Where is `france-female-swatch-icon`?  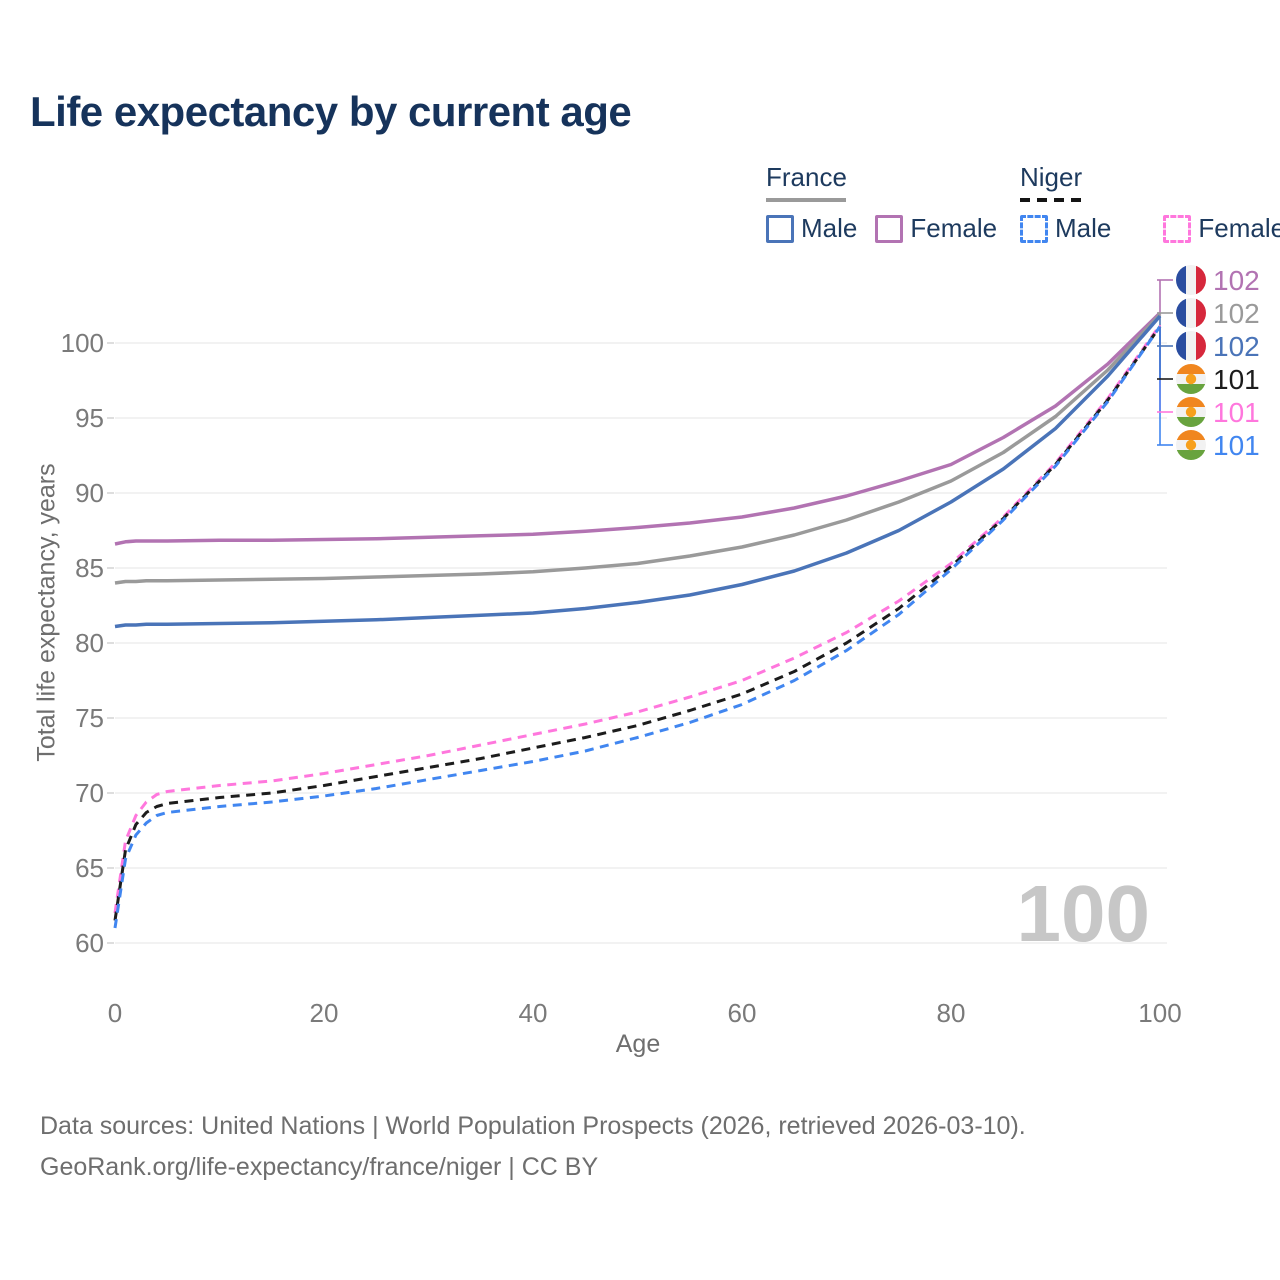
france-female-swatch-icon is located at coordinates (889, 228).